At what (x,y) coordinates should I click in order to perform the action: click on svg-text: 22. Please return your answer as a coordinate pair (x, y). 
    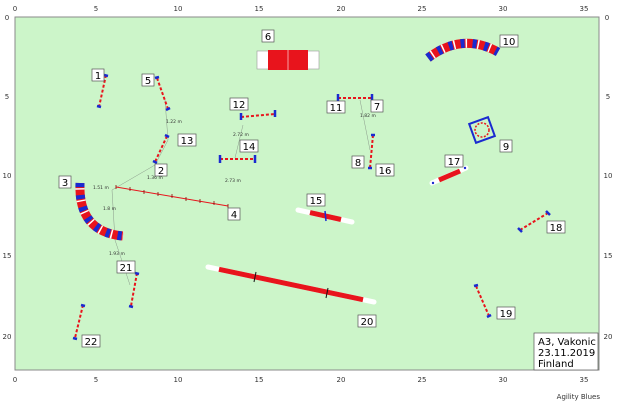
    Looking at the image, I should click on (91, 342).